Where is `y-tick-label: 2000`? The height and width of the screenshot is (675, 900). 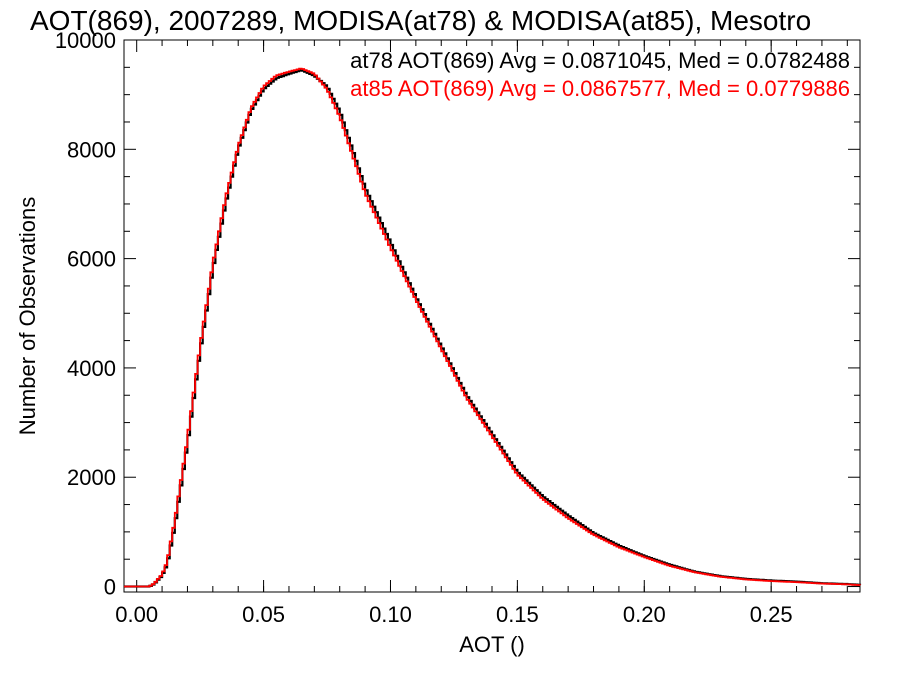
y-tick-label: 2000 is located at coordinates (91, 477).